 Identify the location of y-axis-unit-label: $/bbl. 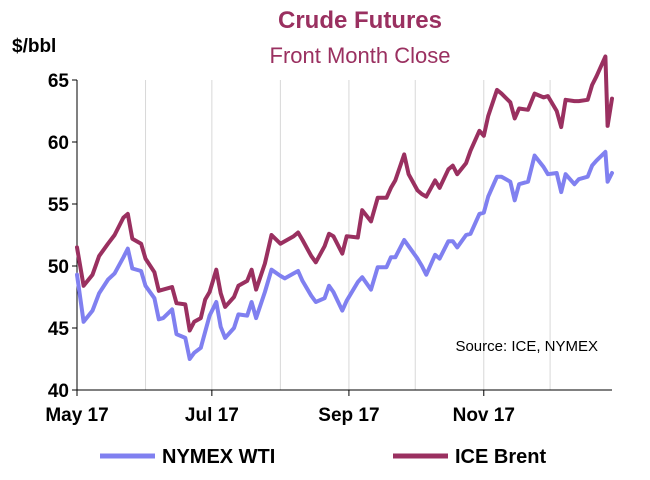
(34, 46).